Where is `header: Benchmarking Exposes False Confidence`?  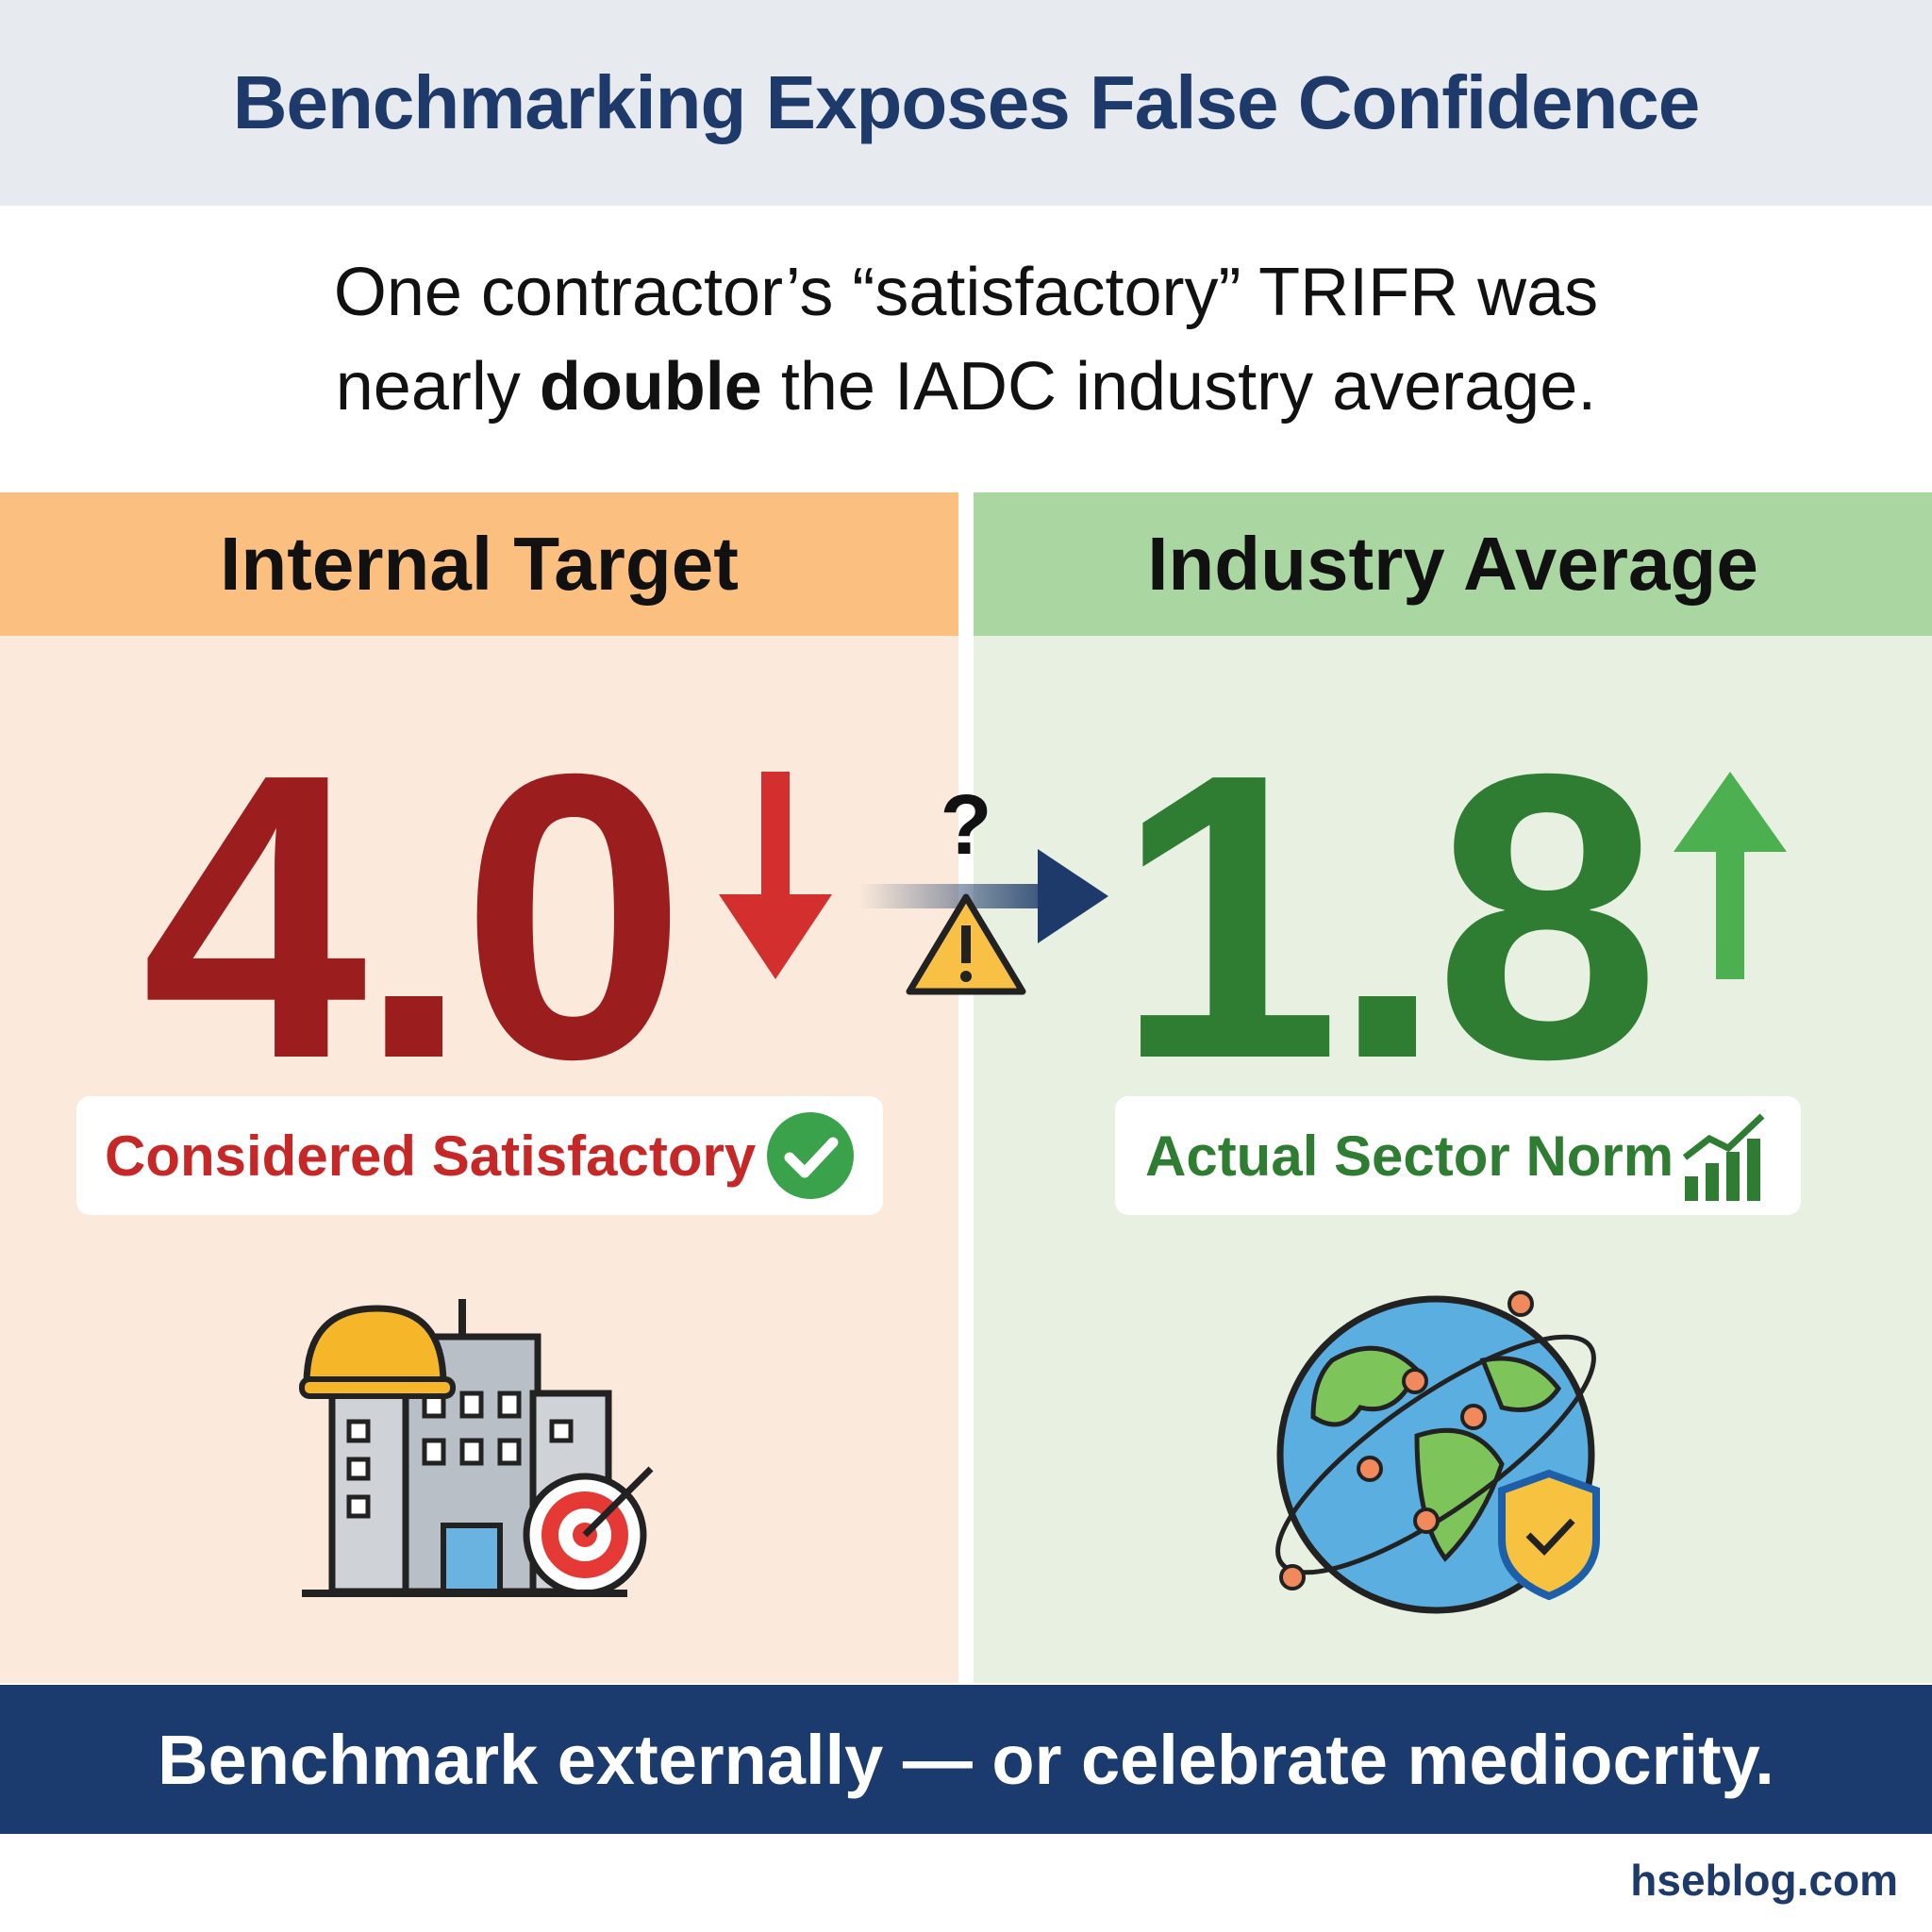 header: Benchmarking Exposes False Confidence is located at coordinates (966, 103).